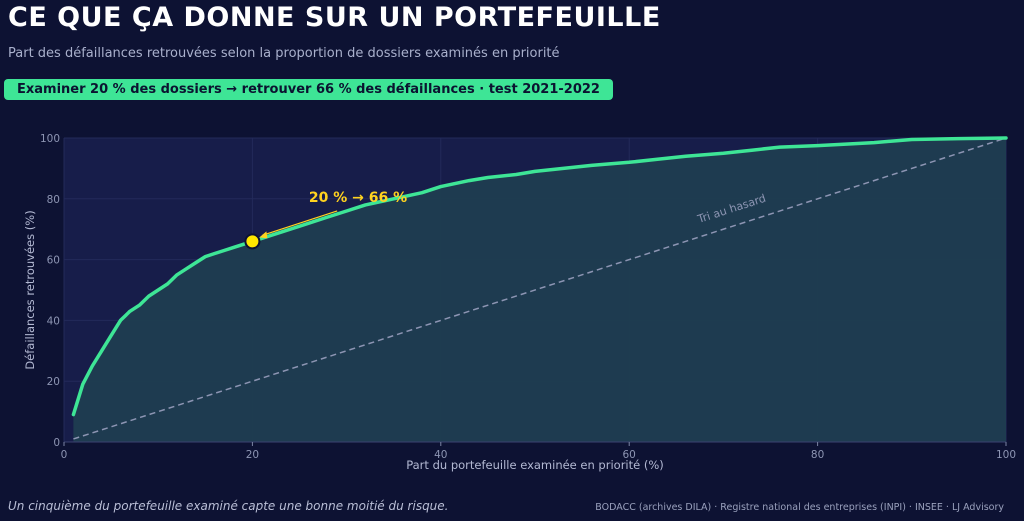 The height and width of the screenshot is (521, 1024). What do you see at coordinates (50, 139) in the screenshot?
I see `y-tick-label: 100` at bounding box center [50, 139].